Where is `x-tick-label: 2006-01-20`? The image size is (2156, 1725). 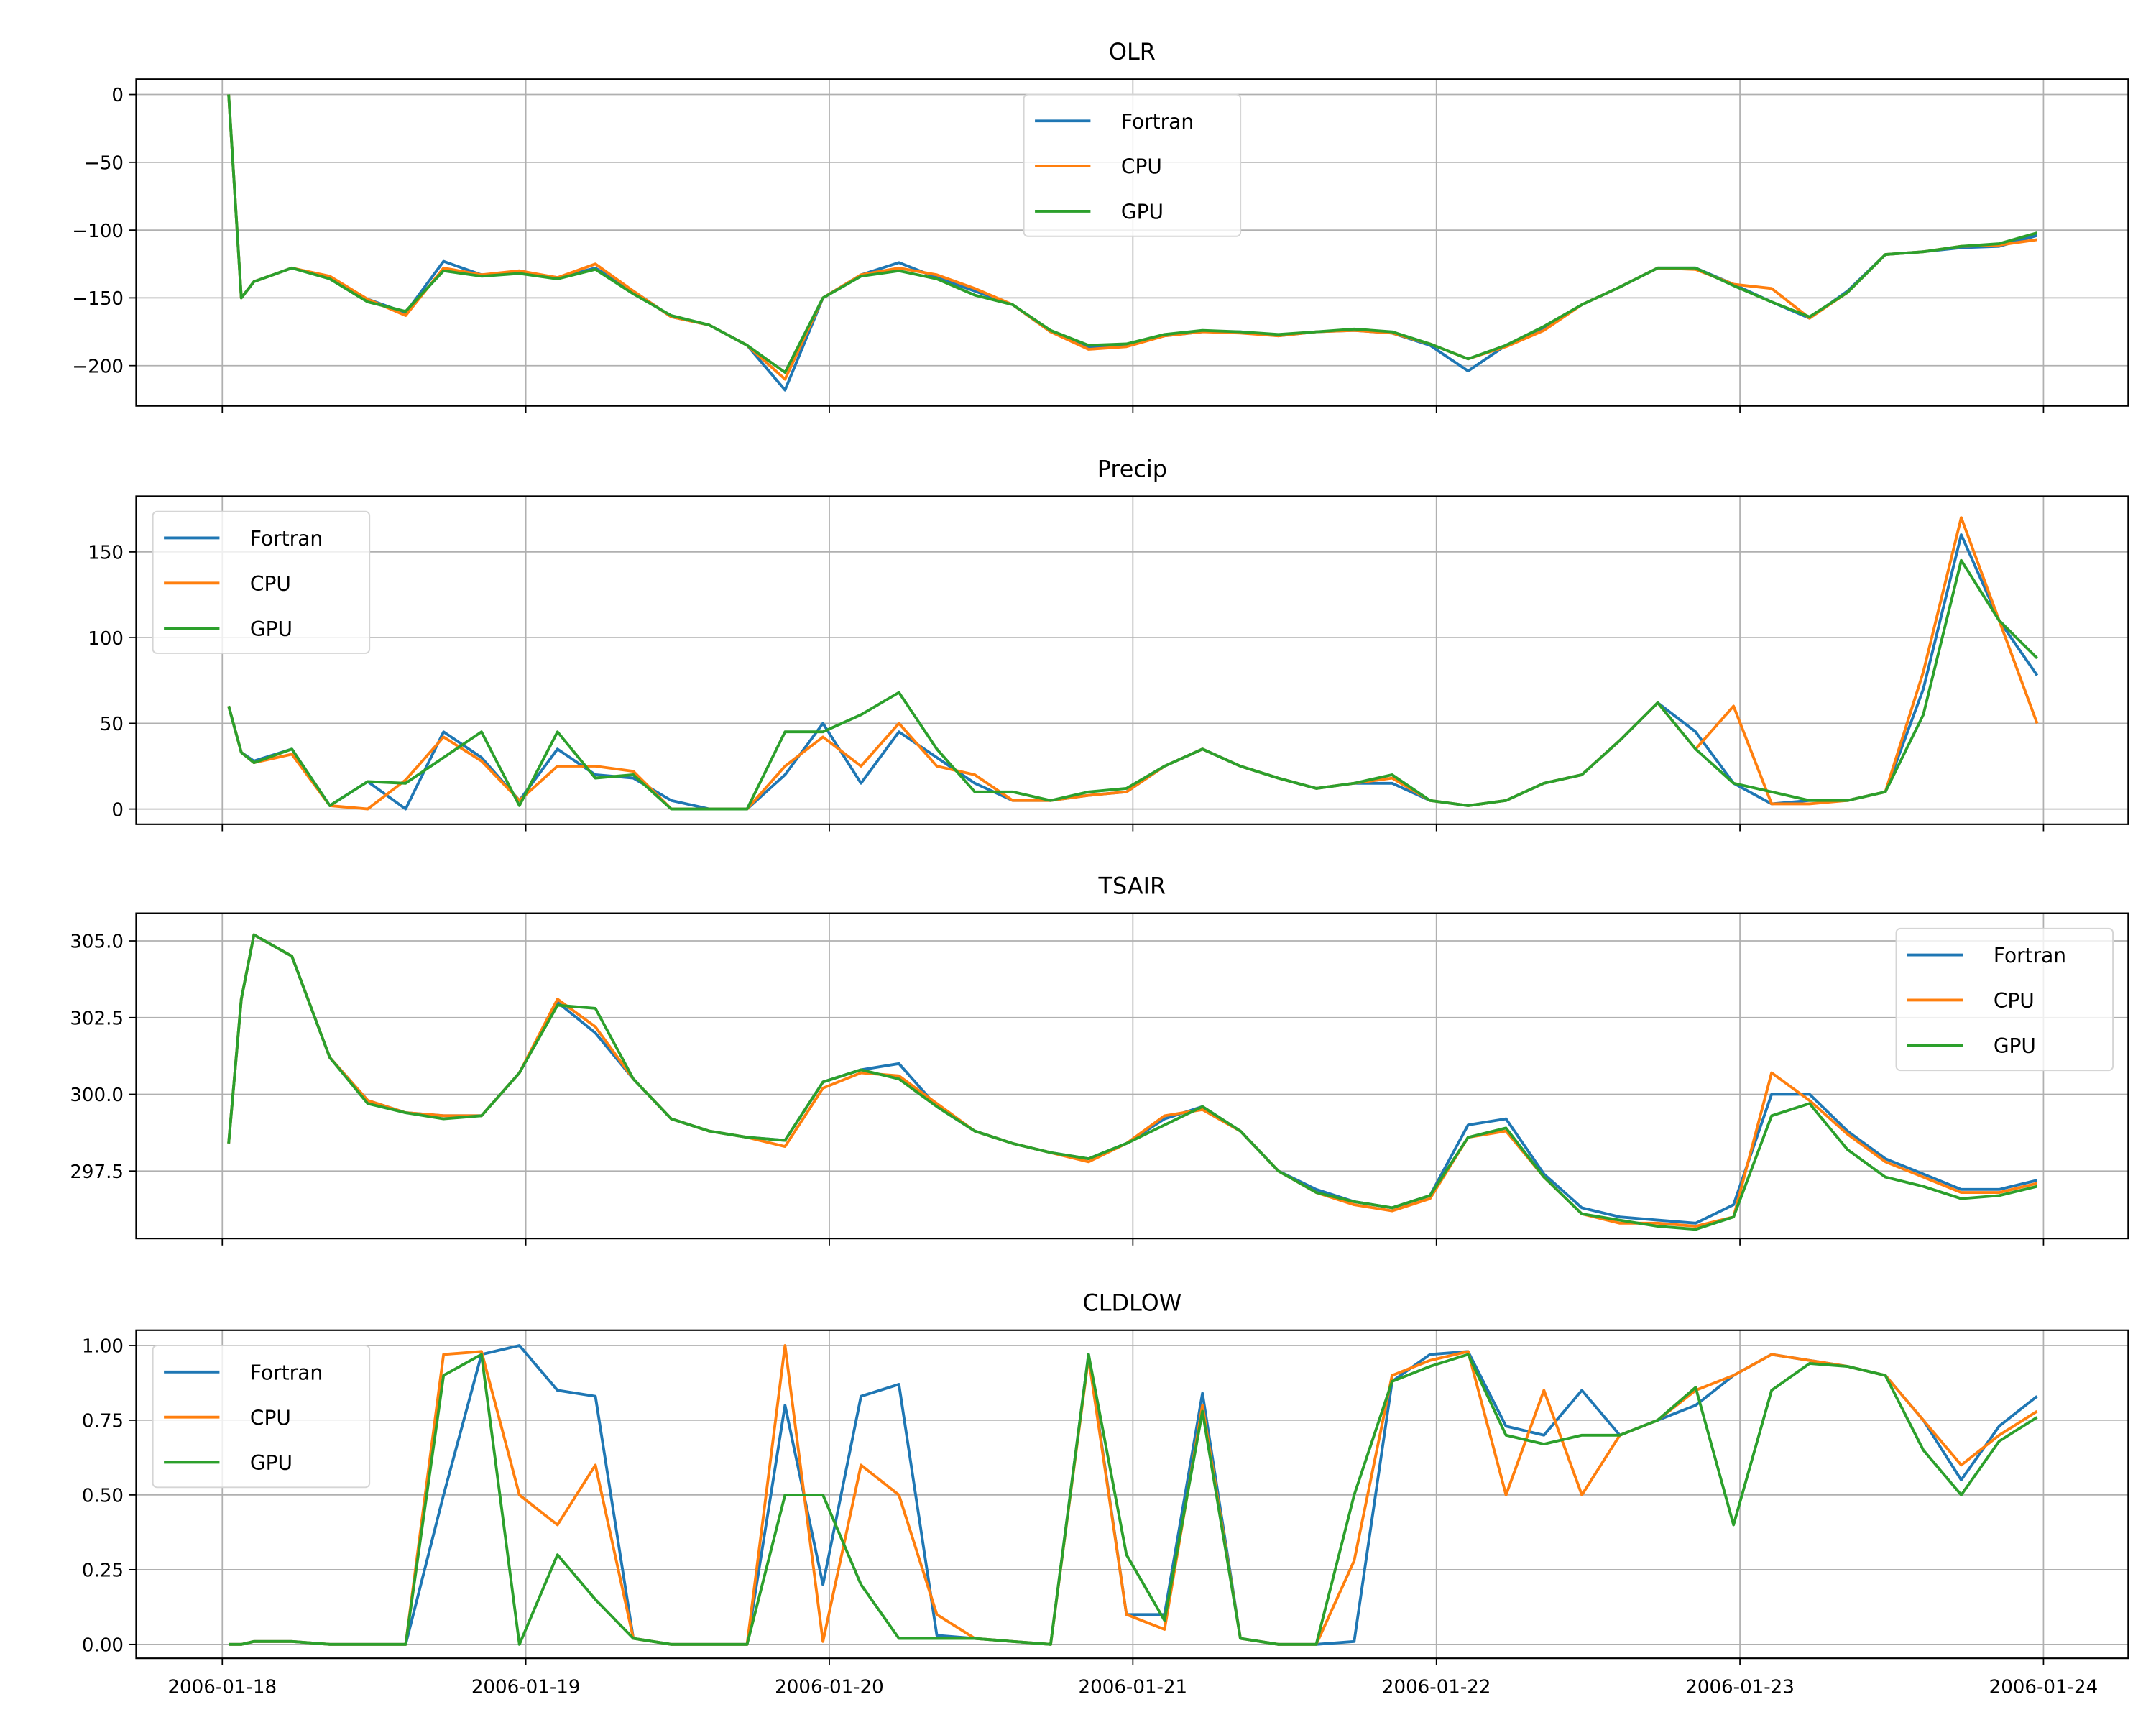
x-tick-label: 2006-01-20 is located at coordinates (829, 1687).